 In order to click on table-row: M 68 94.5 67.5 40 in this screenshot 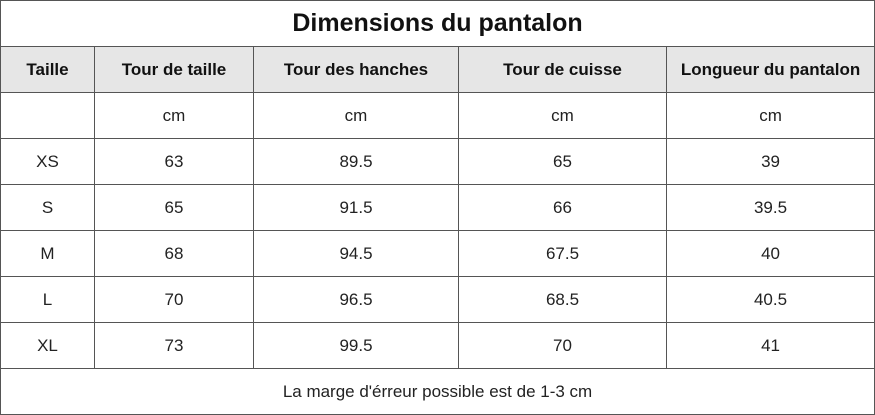, I will do `click(437, 253)`.